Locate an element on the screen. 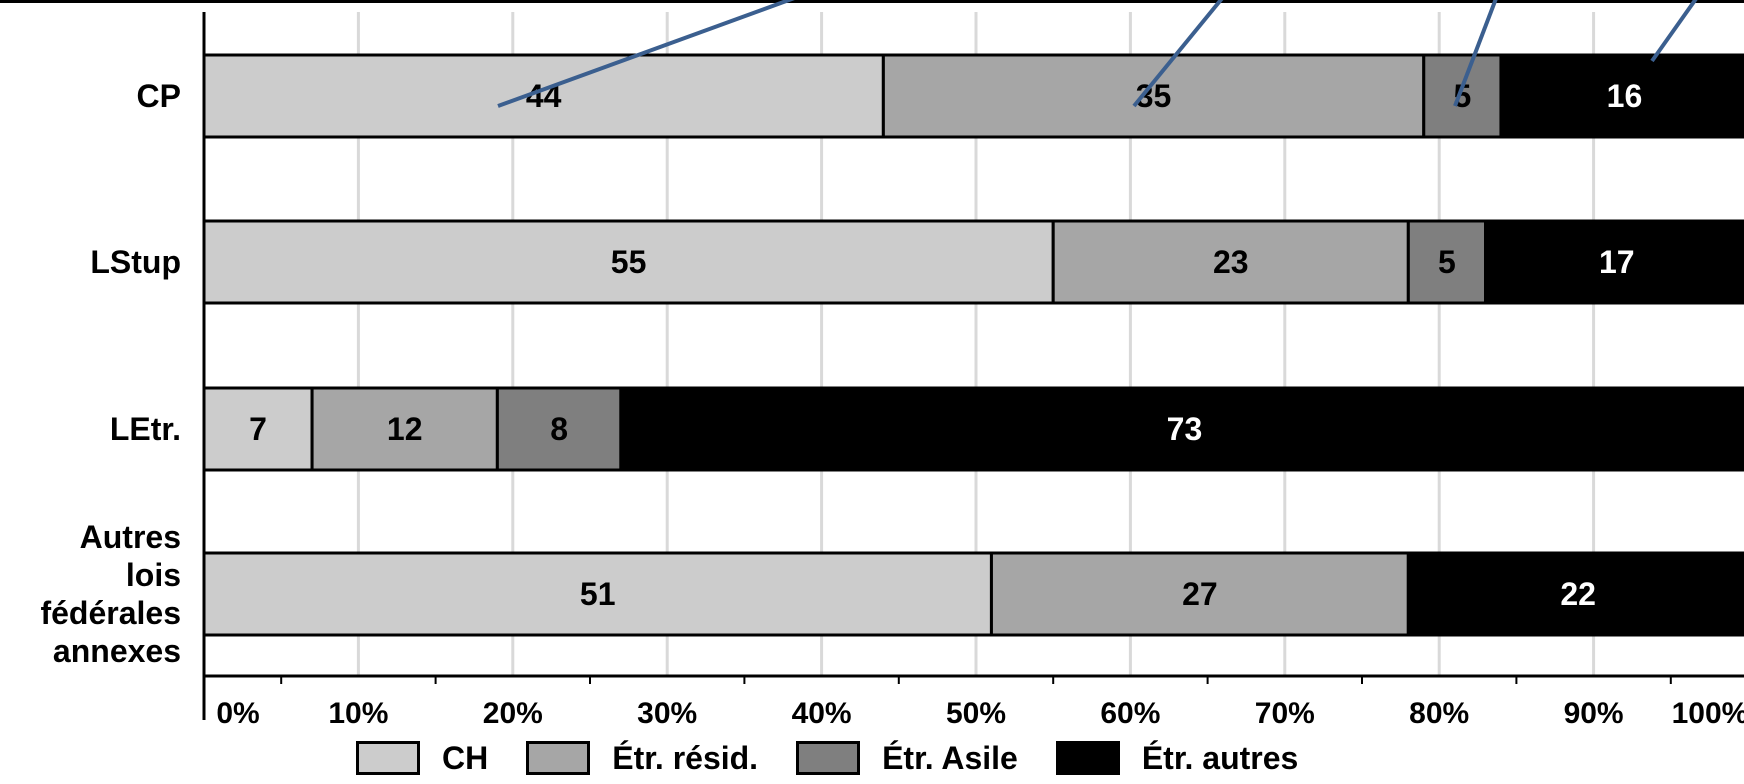 The image size is (1744, 784). legend-item-etr-resid: Étr. résid. is located at coordinates (642, 758).